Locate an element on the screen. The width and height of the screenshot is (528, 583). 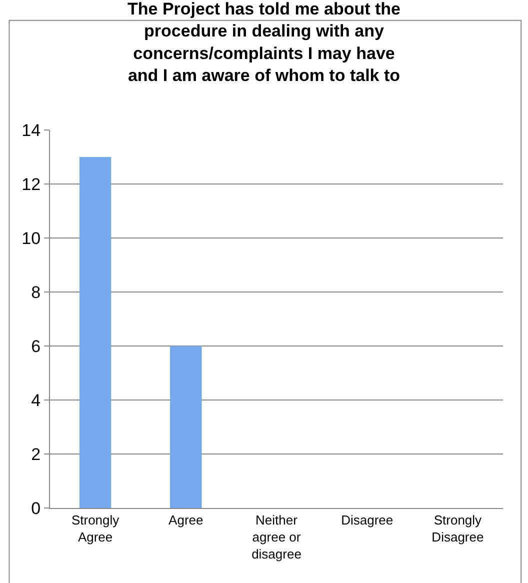
y-tick-label: 2 is located at coordinates (36, 454).